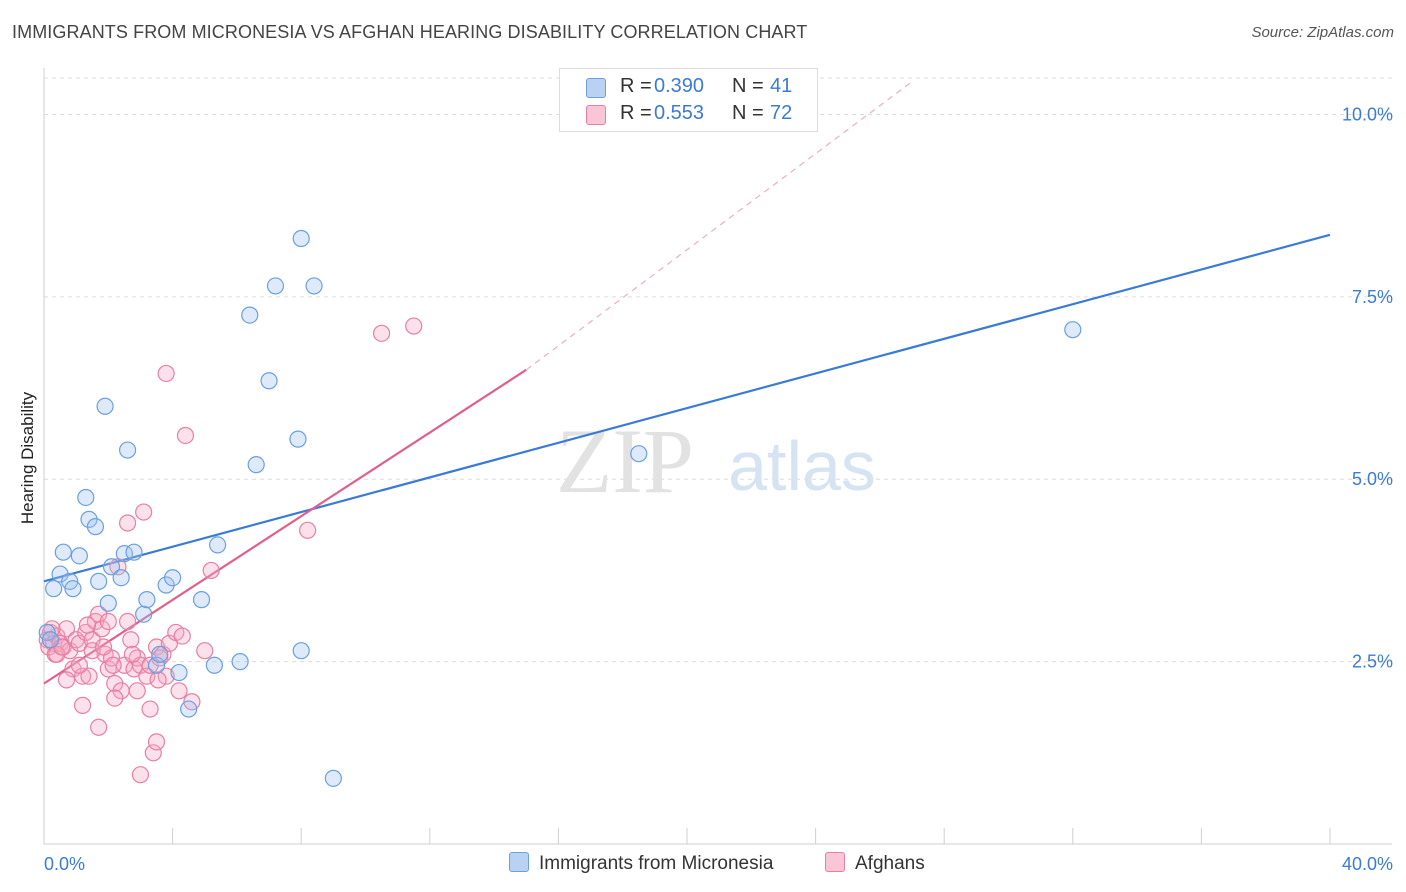  I want to click on correlation-legend: R = 0.390 N = 41 R = 0.553 N = 72, so click(688, 100).